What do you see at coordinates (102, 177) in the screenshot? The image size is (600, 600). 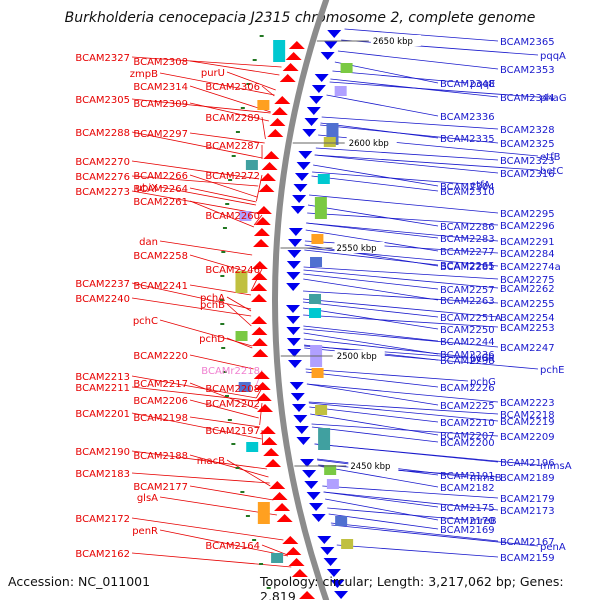 I see `forward-gene-label: BCAM2276` at bounding box center [102, 177].